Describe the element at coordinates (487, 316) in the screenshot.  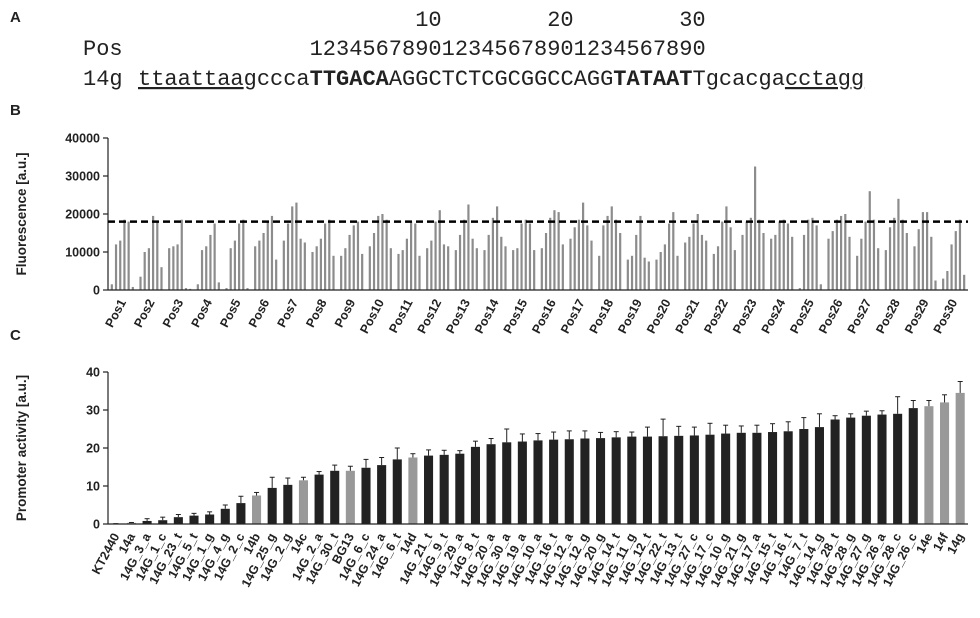
I see `x-tick-label: Pos14` at that location.